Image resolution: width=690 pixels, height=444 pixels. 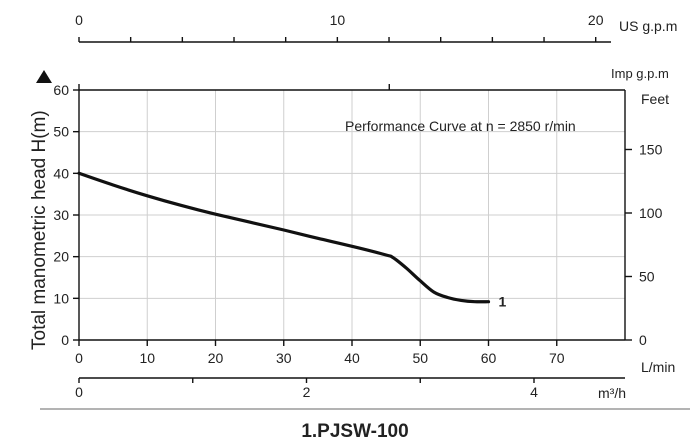 What do you see at coordinates (651, 149) in the screenshot?
I see `feet-tick-label: 150` at bounding box center [651, 149].